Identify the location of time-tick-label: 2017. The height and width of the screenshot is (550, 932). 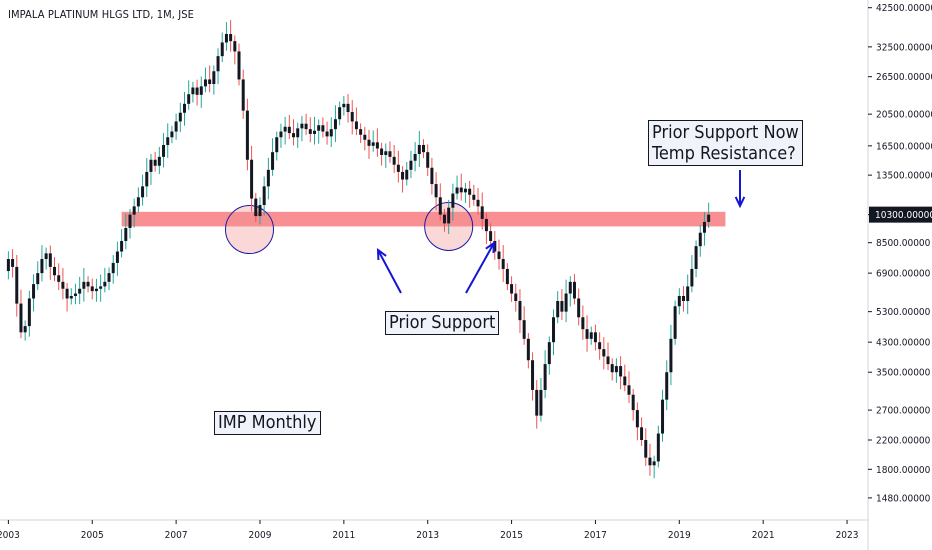
(595, 535).